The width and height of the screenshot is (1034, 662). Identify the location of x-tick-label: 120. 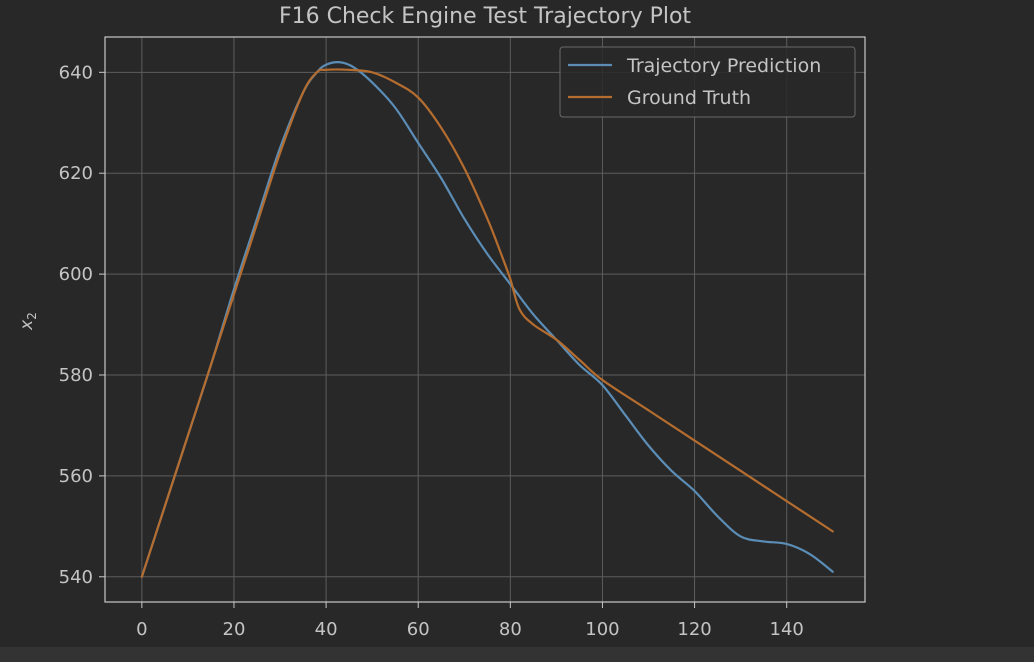
(694, 629).